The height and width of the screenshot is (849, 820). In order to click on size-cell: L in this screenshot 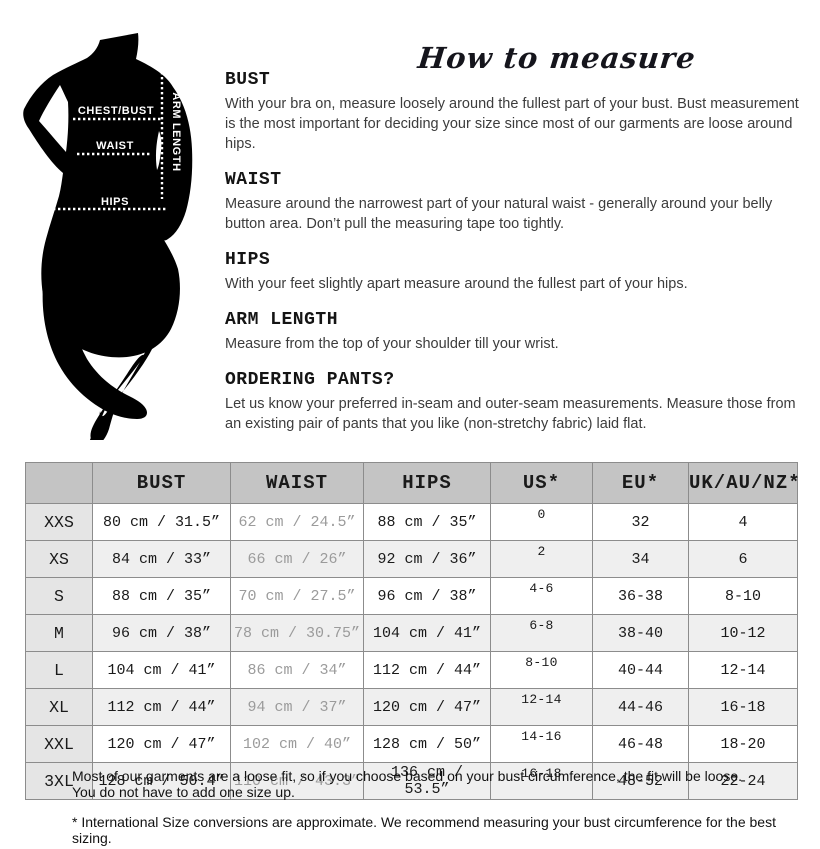, I will do `click(59, 670)`.